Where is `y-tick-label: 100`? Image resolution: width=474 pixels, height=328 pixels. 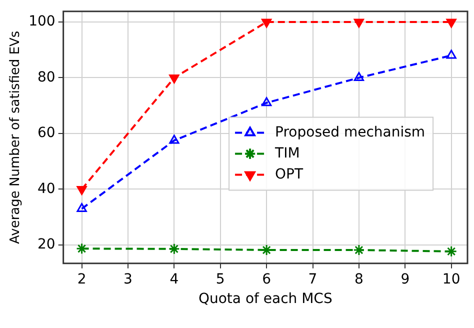
y-tick-label: 100 is located at coordinates (42, 22).